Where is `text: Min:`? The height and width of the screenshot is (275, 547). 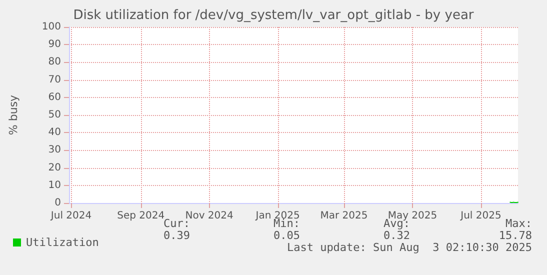
text: Min: is located at coordinates (287, 223).